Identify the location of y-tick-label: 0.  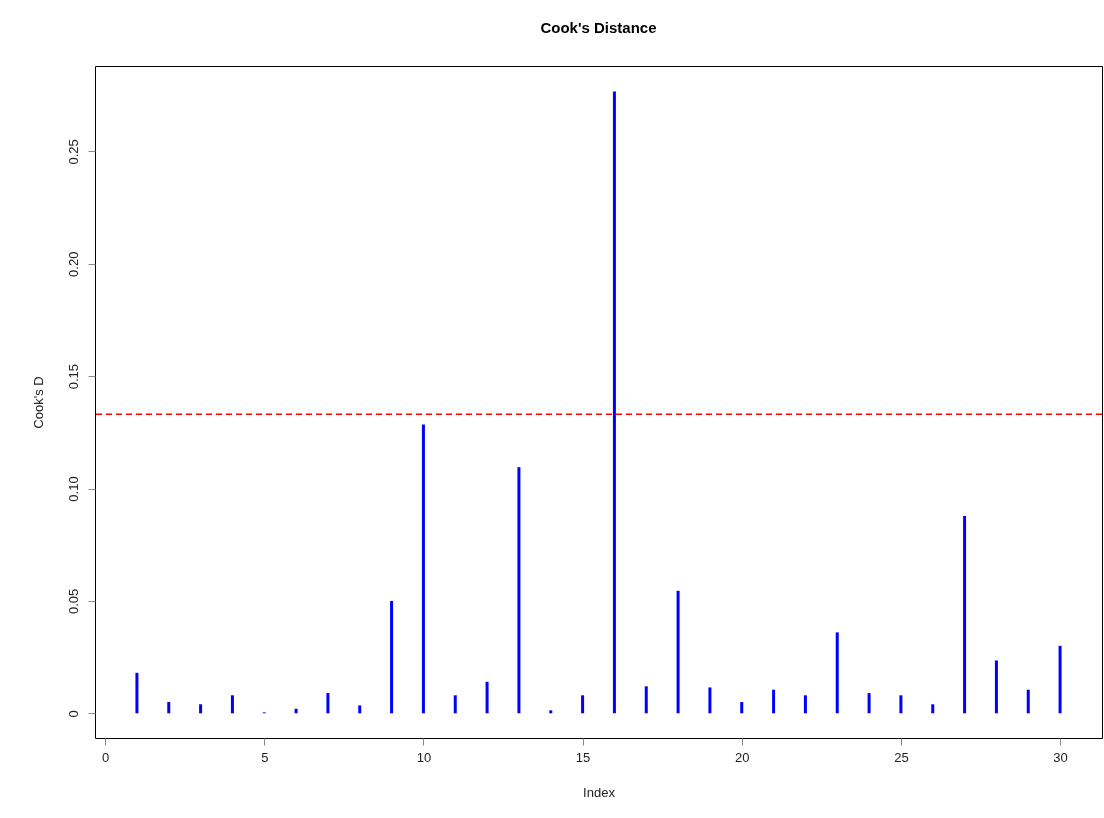
(73, 714).